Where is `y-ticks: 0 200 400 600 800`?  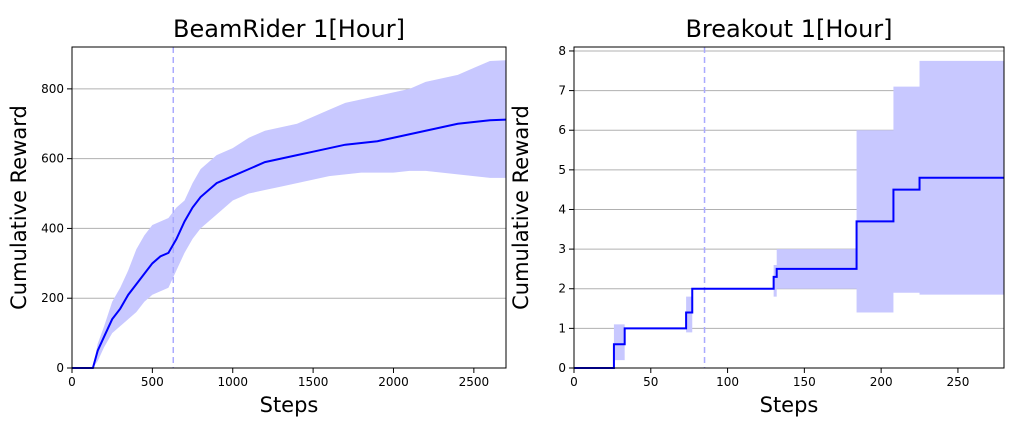
y-ticks: 0 200 400 600 800 is located at coordinates (56, 228).